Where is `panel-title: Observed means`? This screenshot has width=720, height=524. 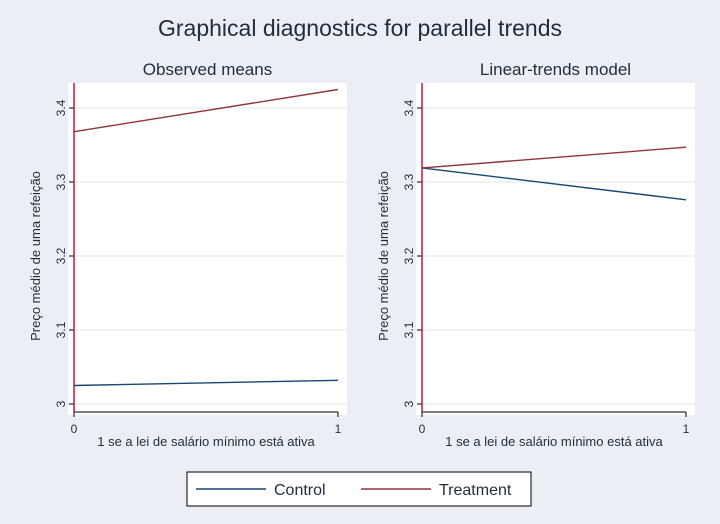
panel-title: Observed means is located at coordinates (207, 69).